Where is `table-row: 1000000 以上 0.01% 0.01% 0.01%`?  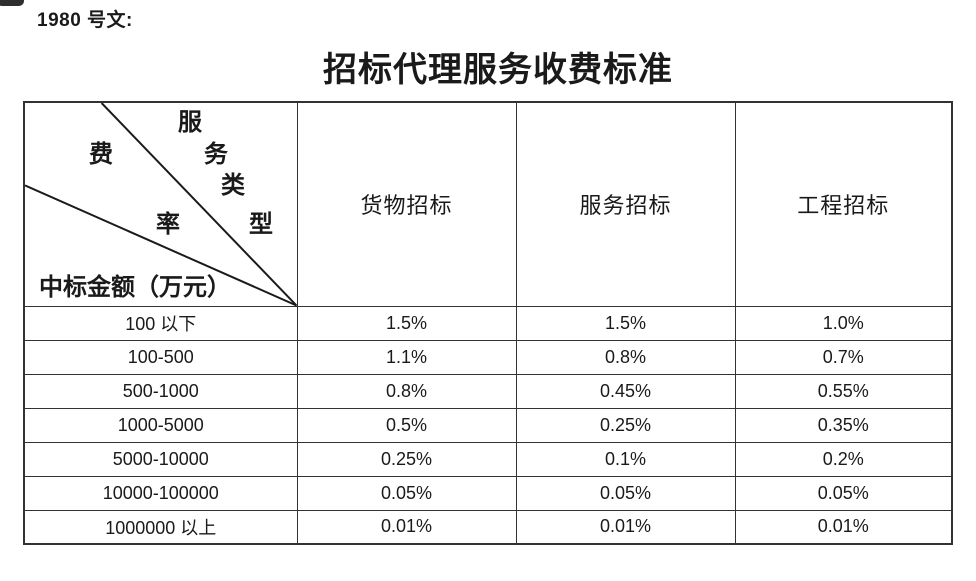 table-row: 1000000 以上 0.01% 0.01% 0.01% is located at coordinates (488, 527).